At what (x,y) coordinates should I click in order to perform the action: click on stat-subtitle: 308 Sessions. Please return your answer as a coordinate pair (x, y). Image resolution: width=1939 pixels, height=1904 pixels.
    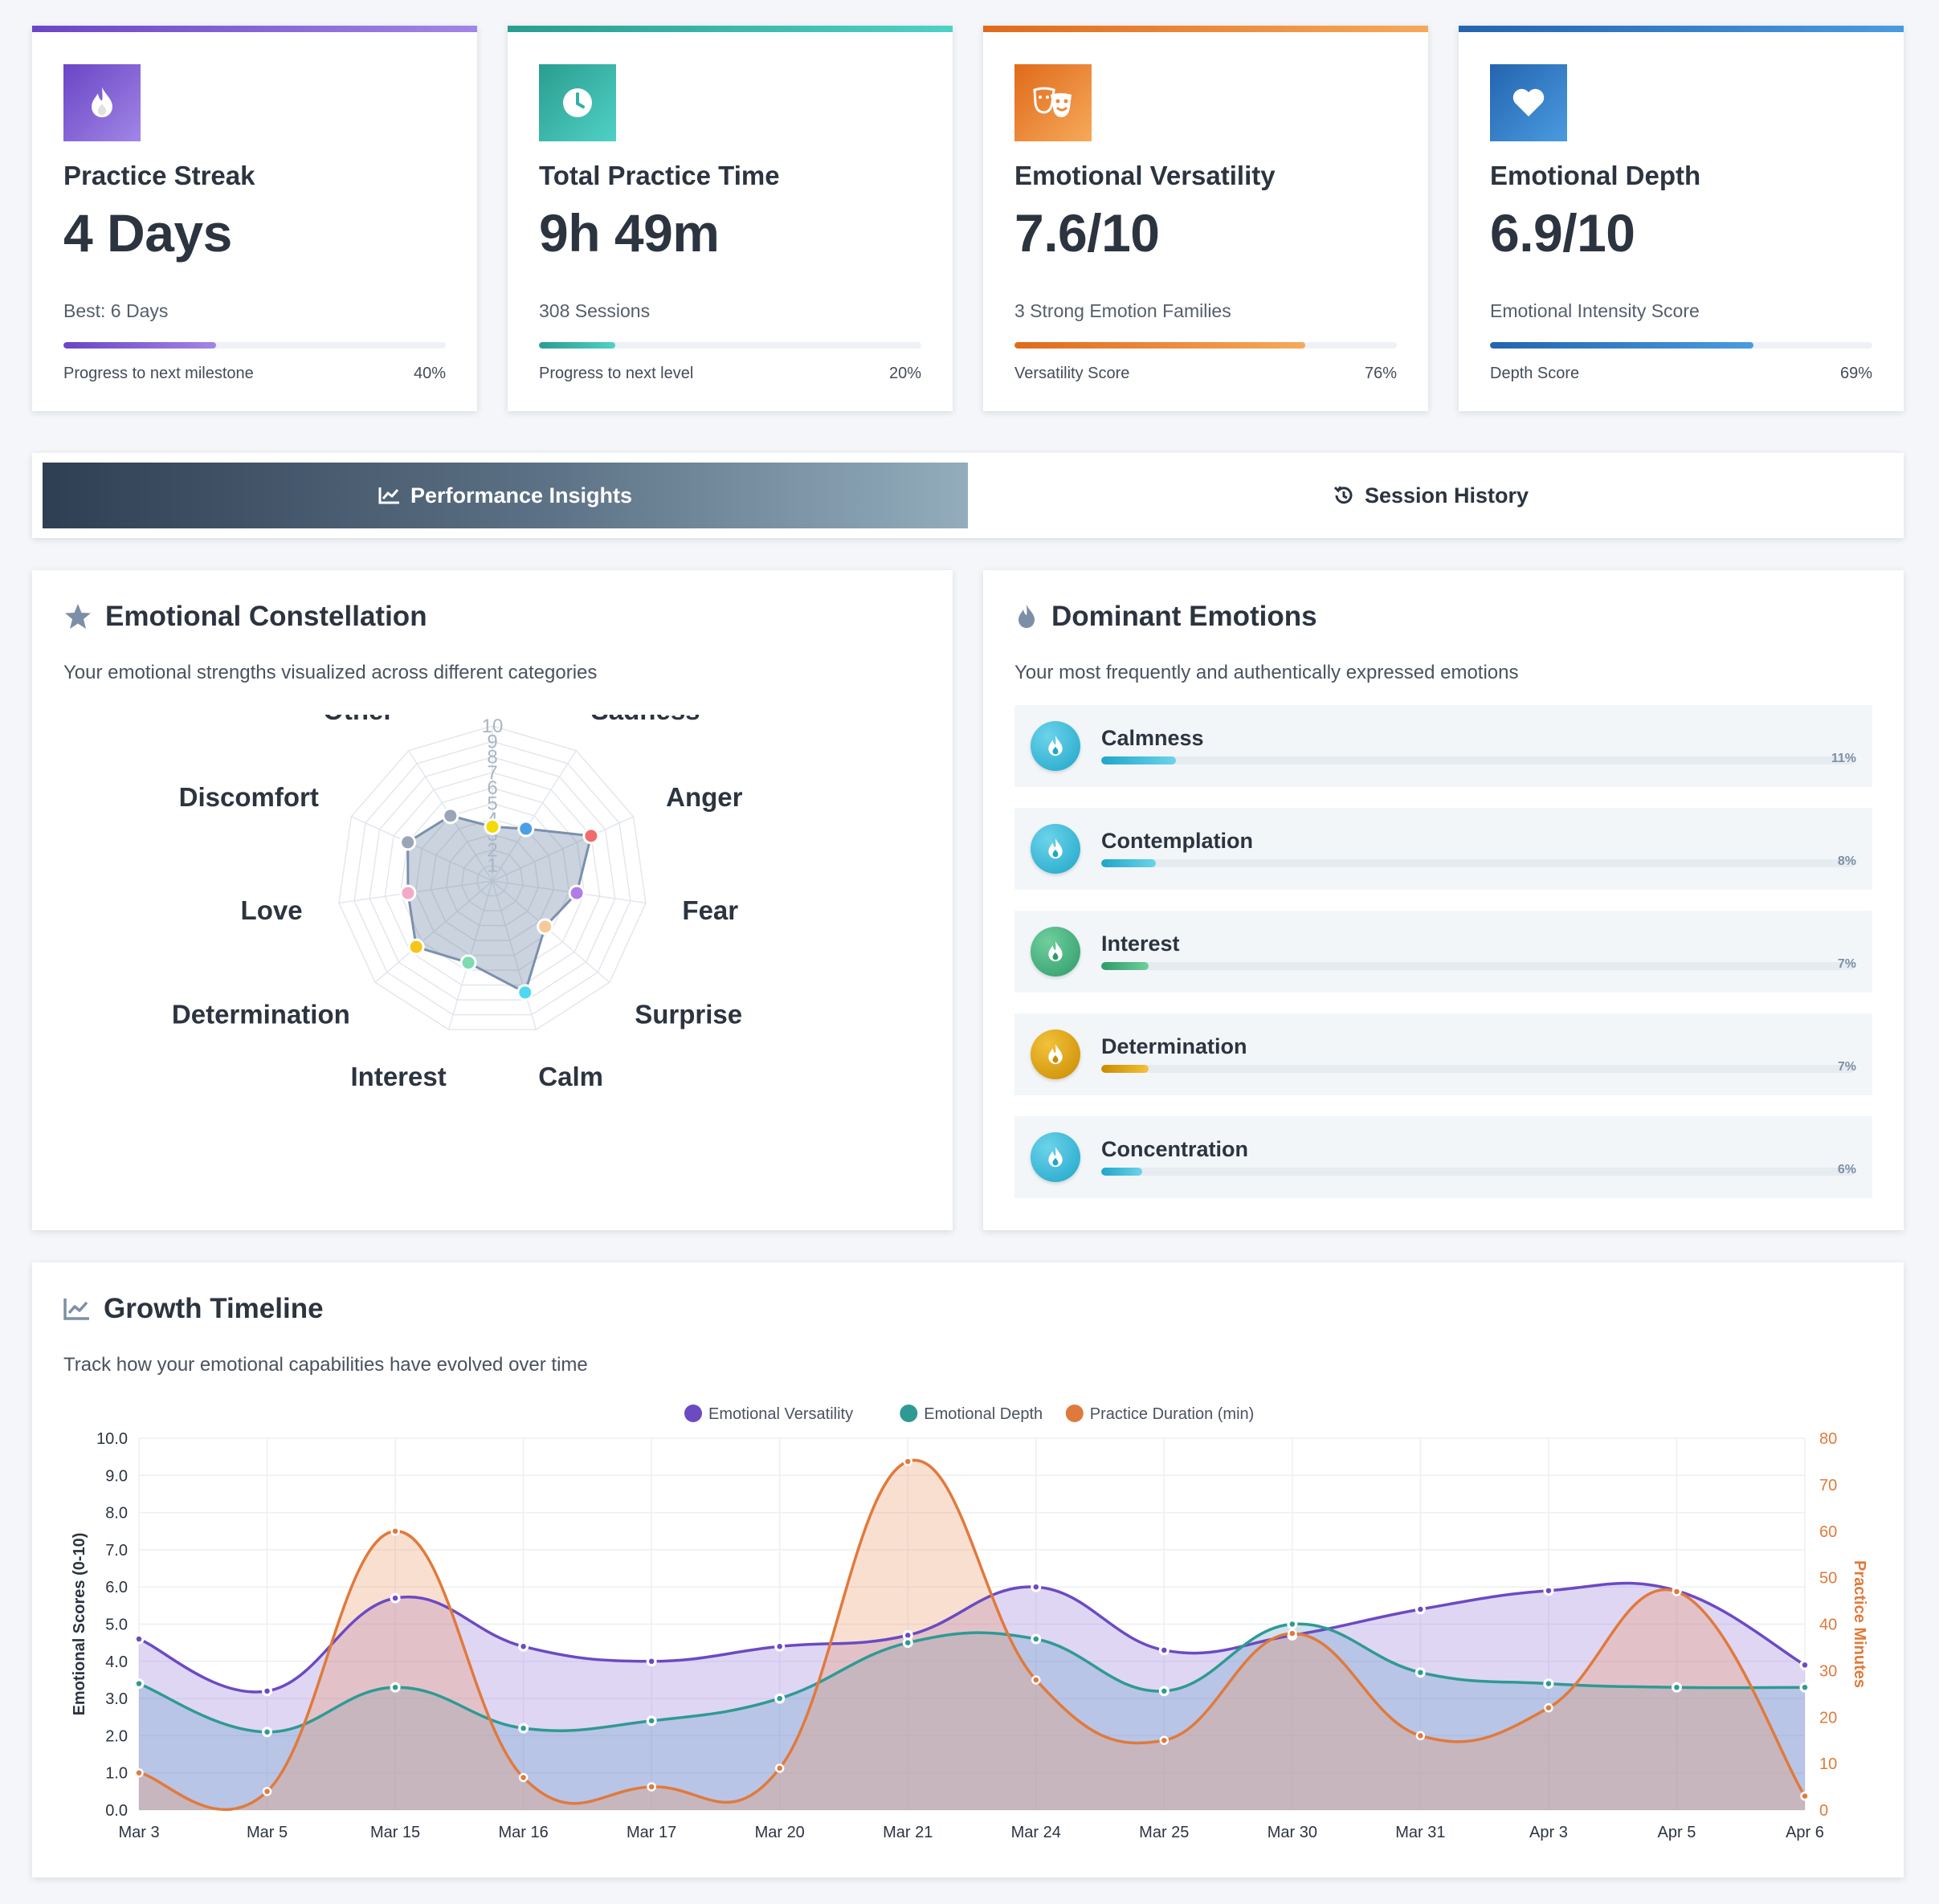
    Looking at the image, I should click on (595, 311).